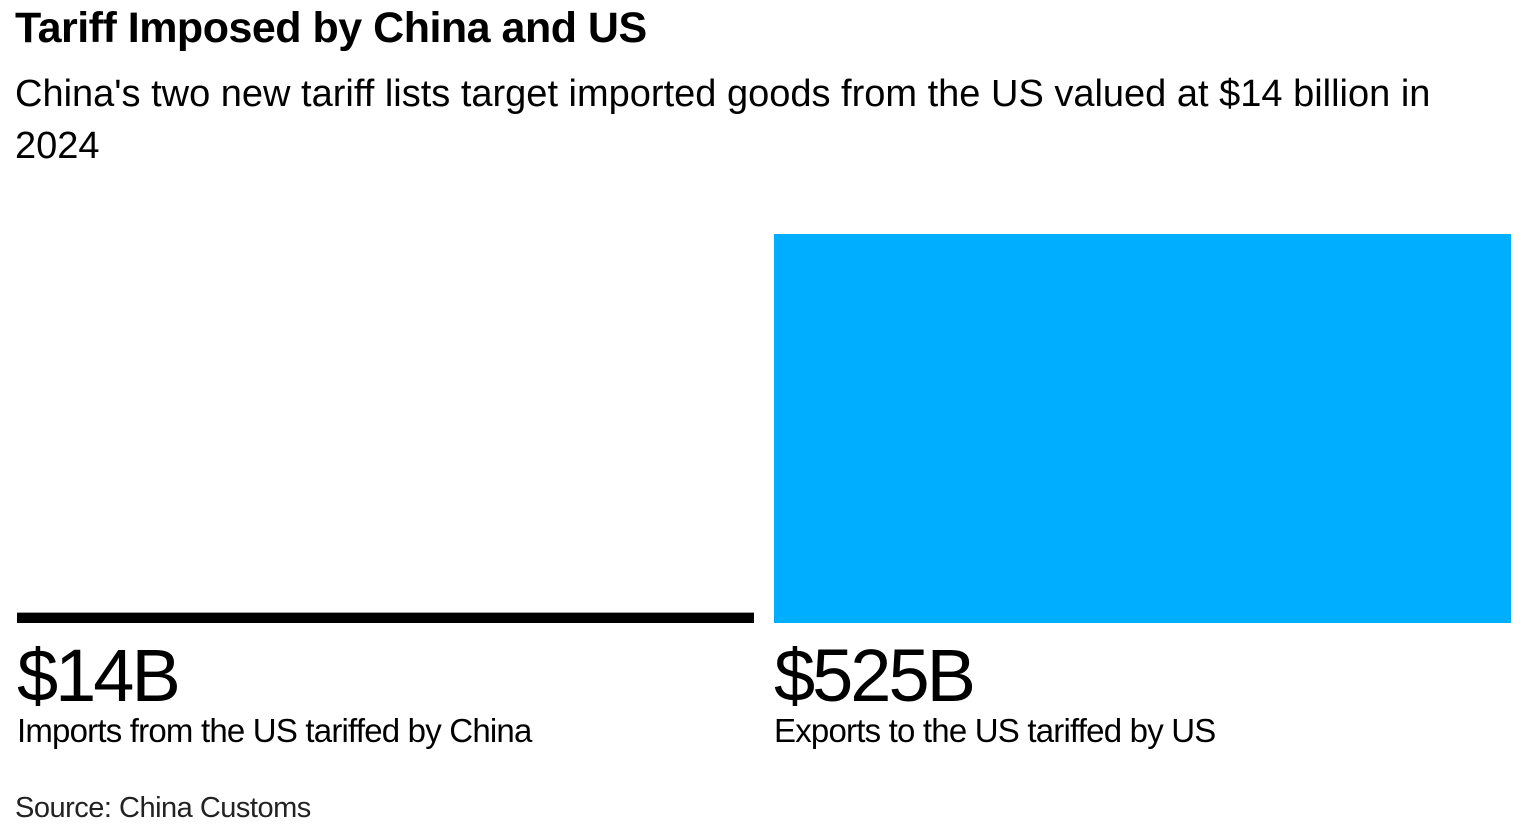  I want to click on bar-china-imports, so click(385, 617).